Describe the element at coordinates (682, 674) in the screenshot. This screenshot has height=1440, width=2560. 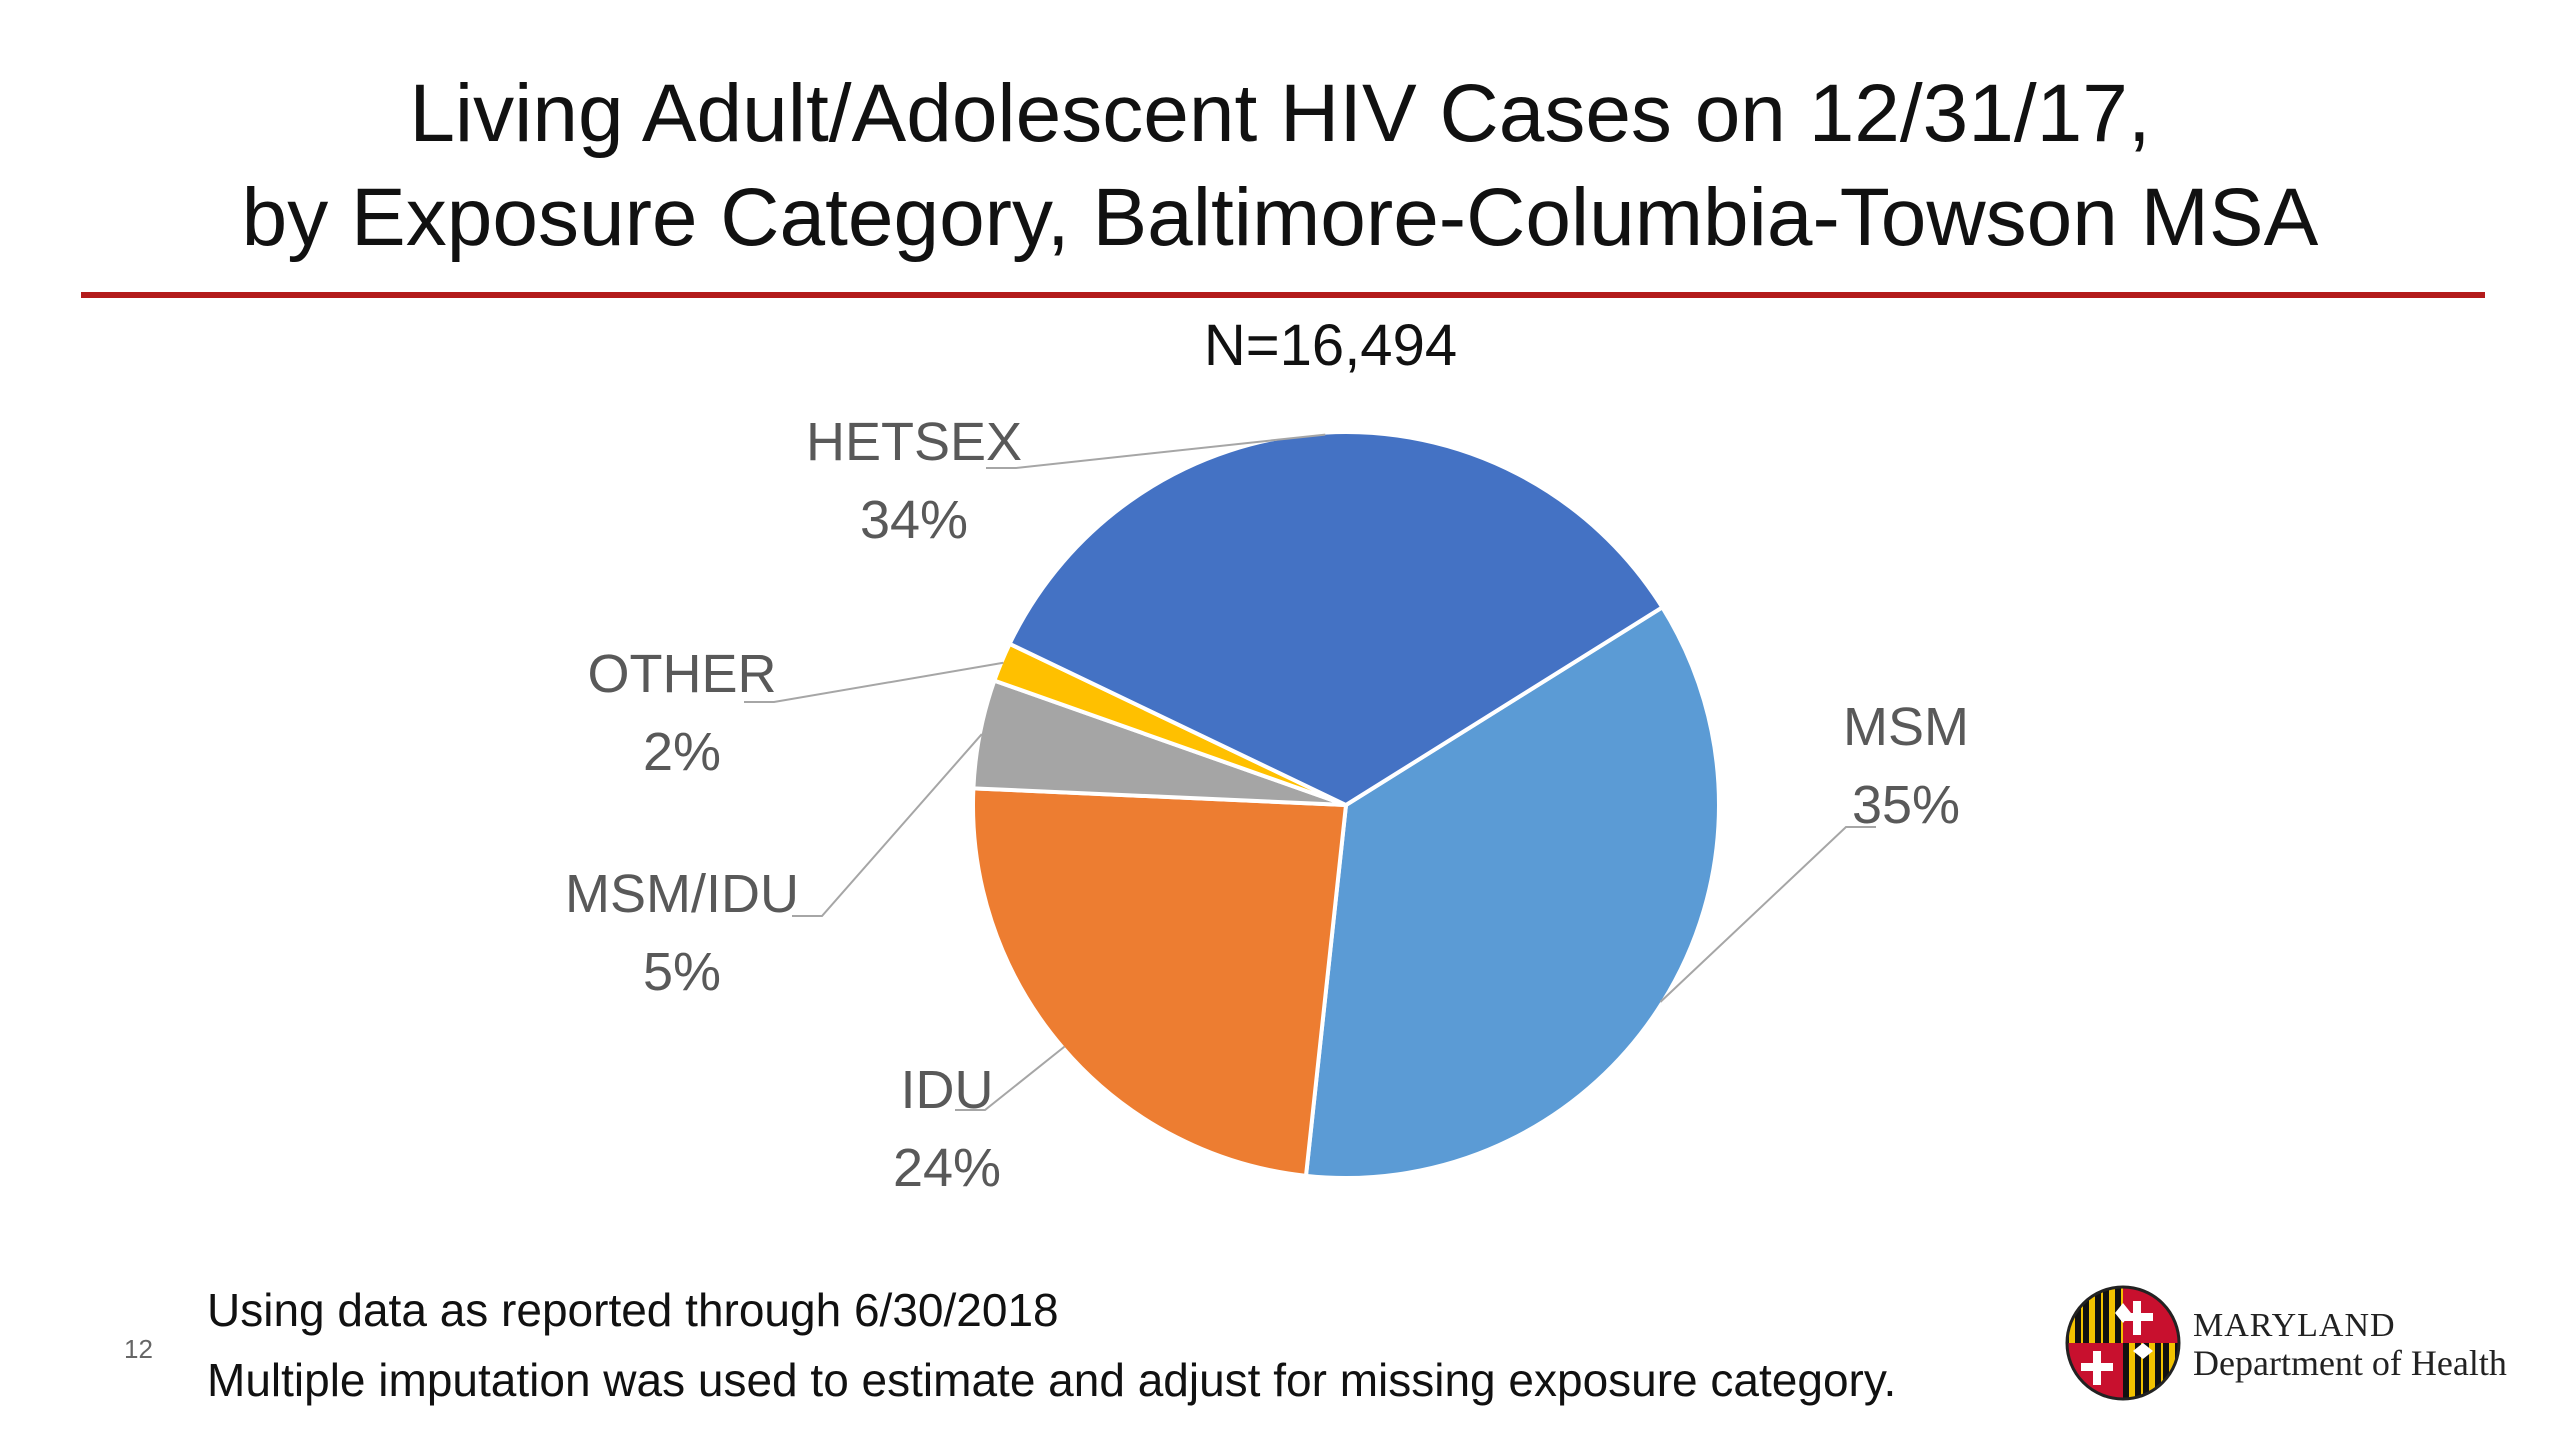
I see `slice-label-other: OTHER` at that location.